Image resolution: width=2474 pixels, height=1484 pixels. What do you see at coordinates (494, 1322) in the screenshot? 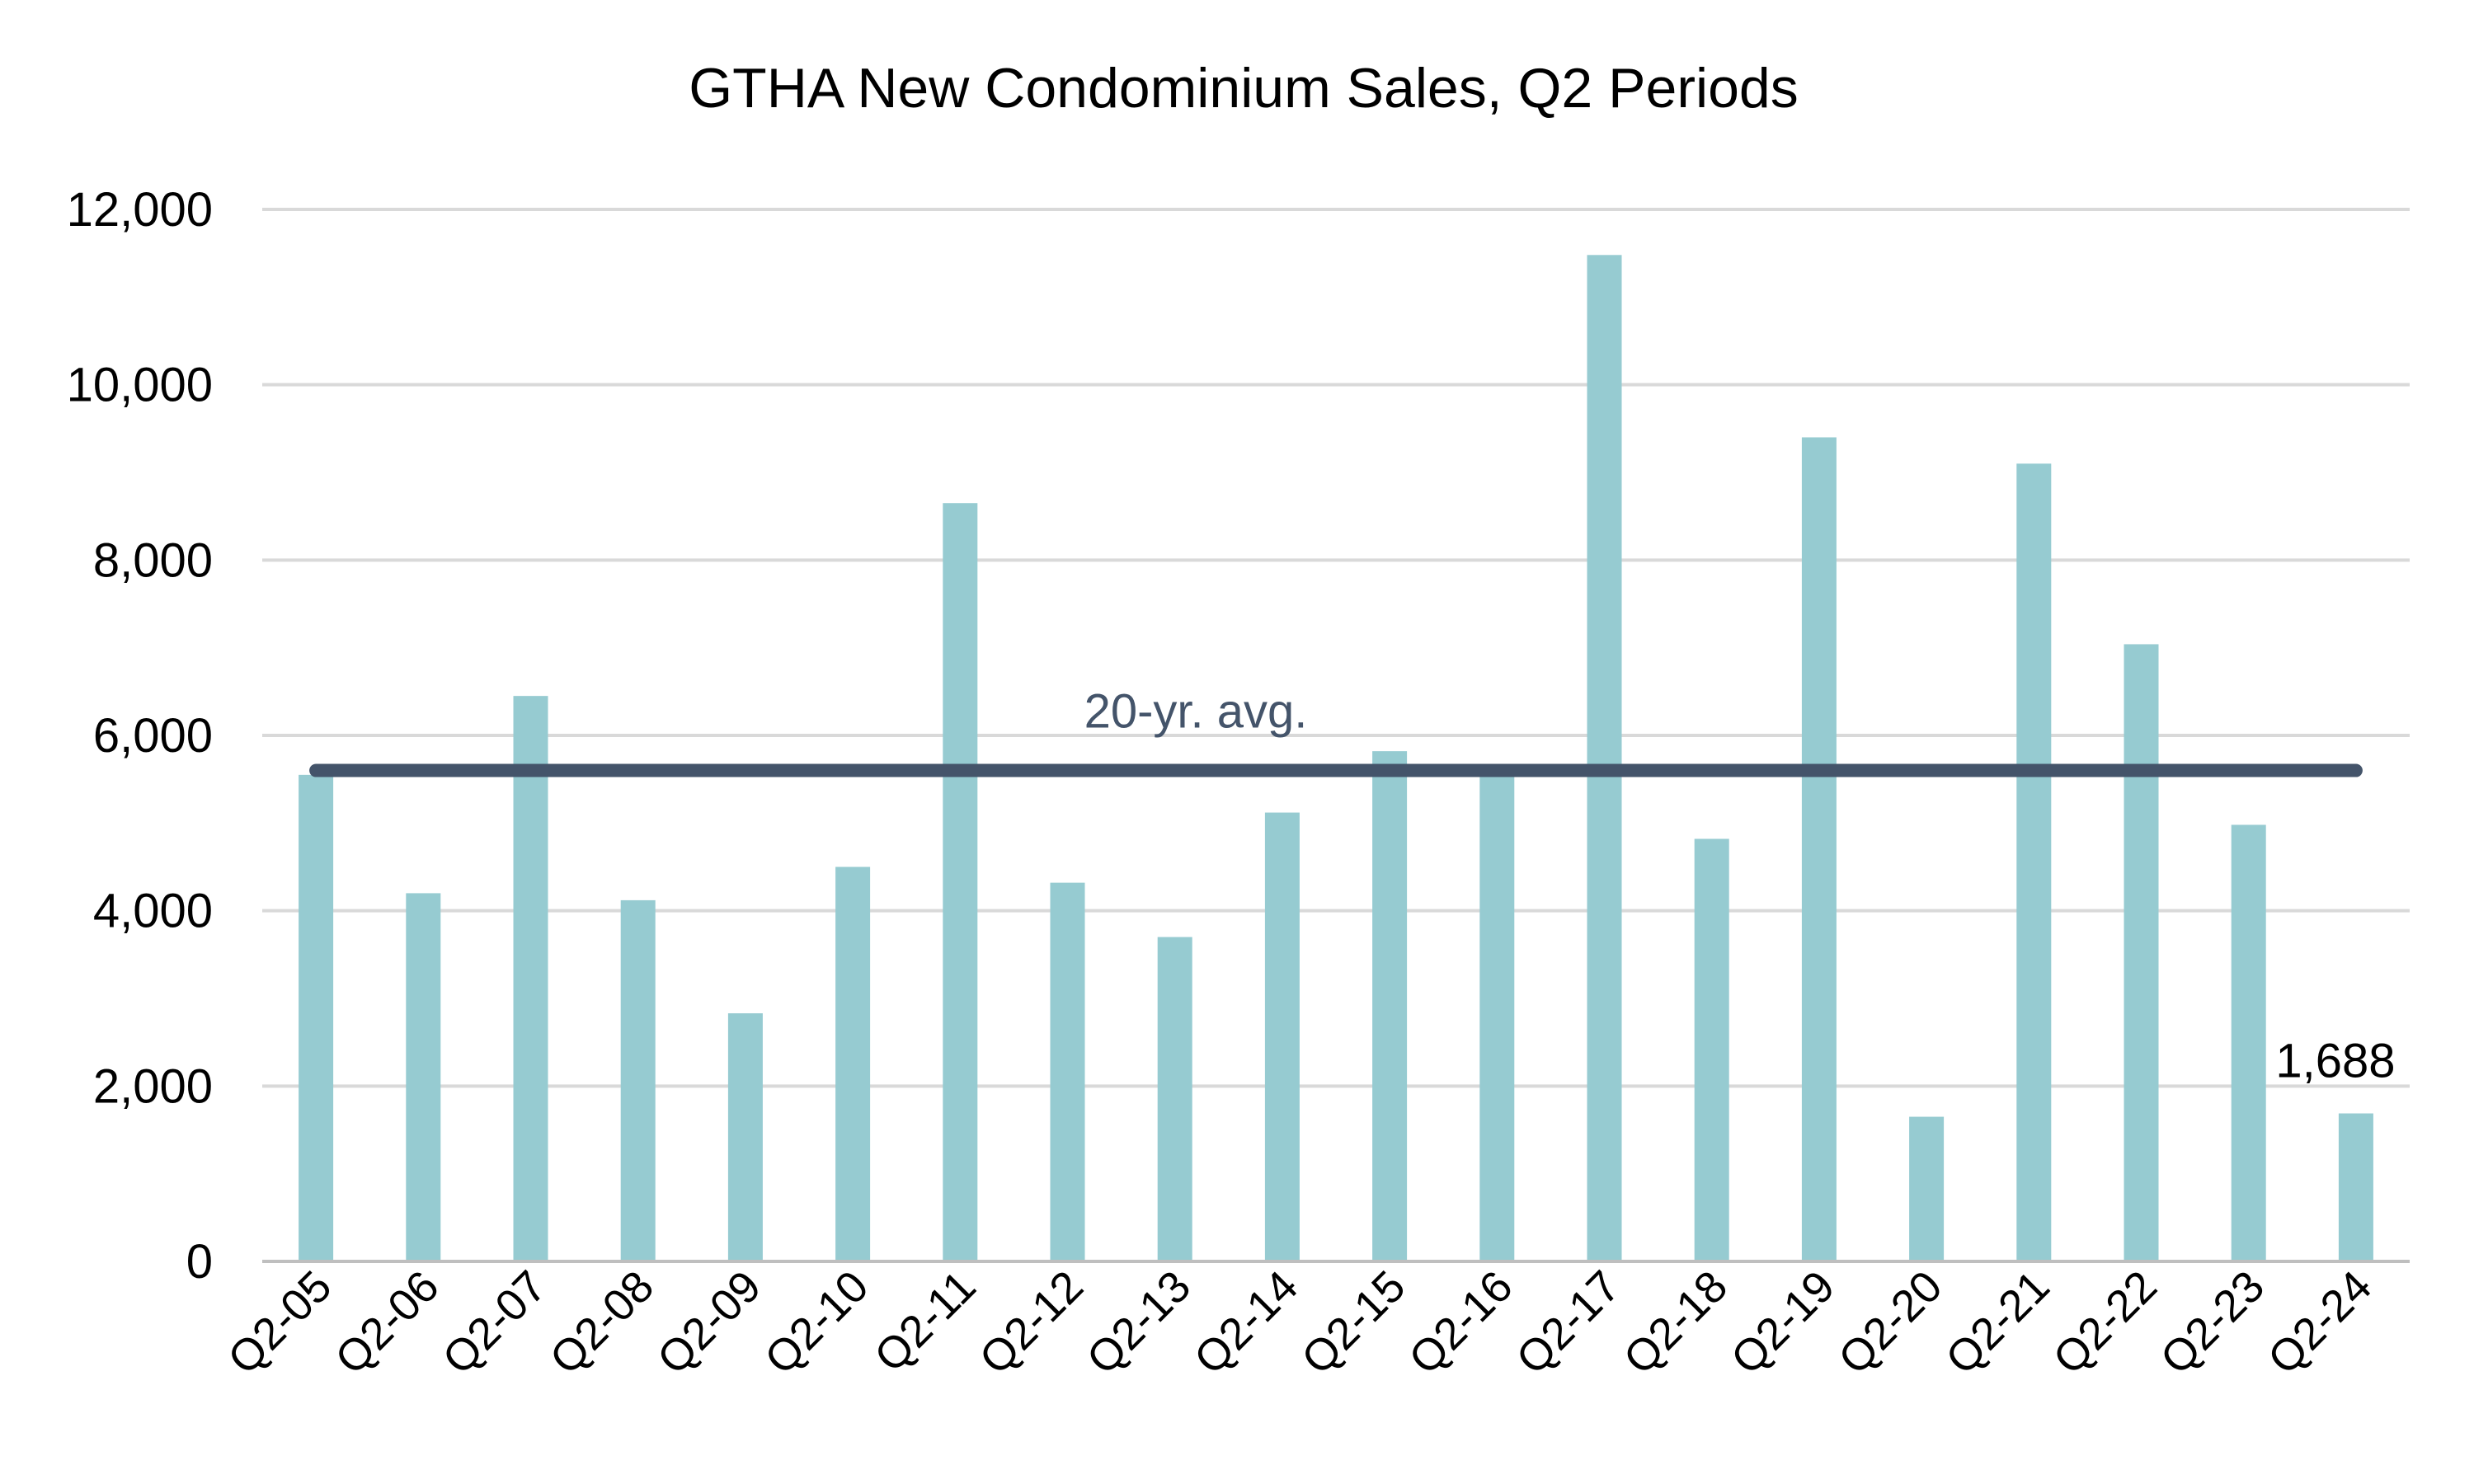
I see `x-tick-label: Q2-07` at bounding box center [494, 1322].